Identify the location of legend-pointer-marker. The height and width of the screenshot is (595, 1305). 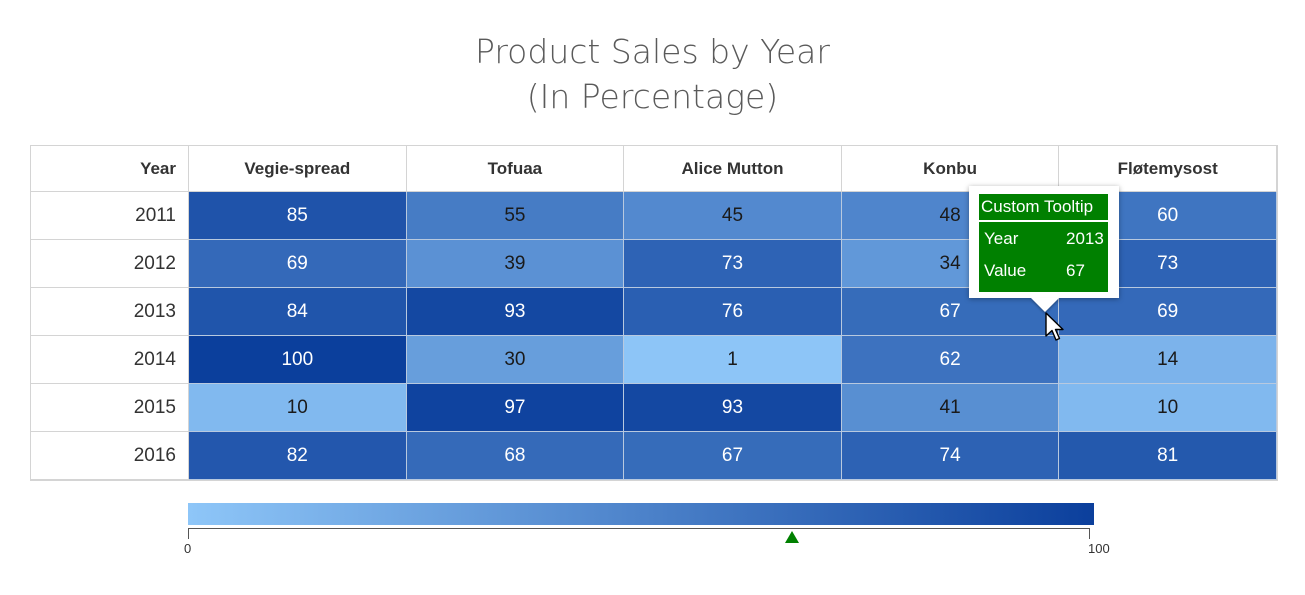
(792, 537).